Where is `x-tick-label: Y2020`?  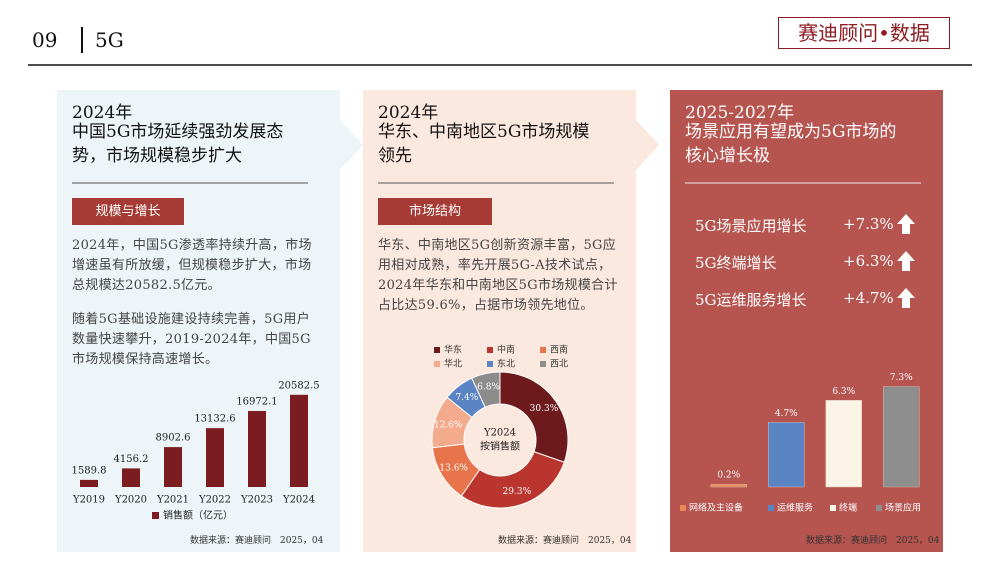
x-tick-label: Y2020 is located at coordinates (130, 500).